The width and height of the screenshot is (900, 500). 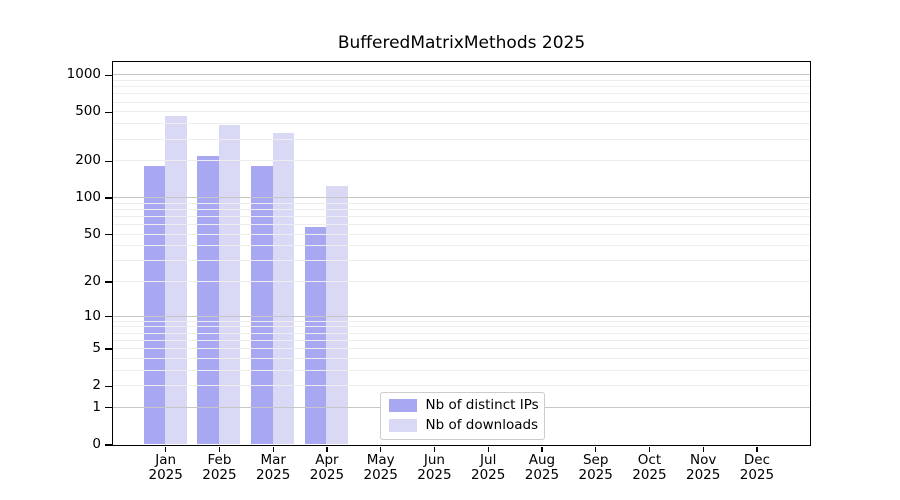 I want to click on legend-swatch-distinct-ips, so click(x=402, y=405).